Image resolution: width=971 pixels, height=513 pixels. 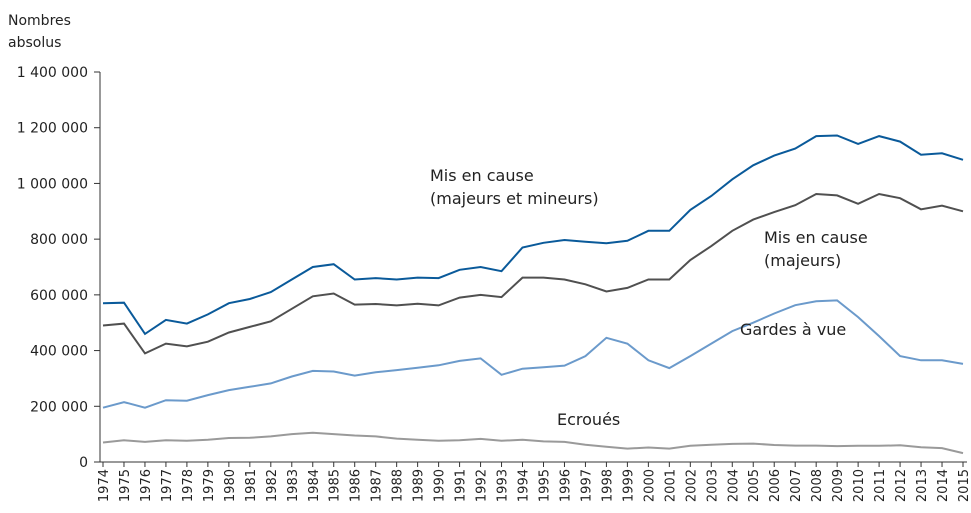 I want to click on y-tick-label: 600 000, so click(x=59, y=296).